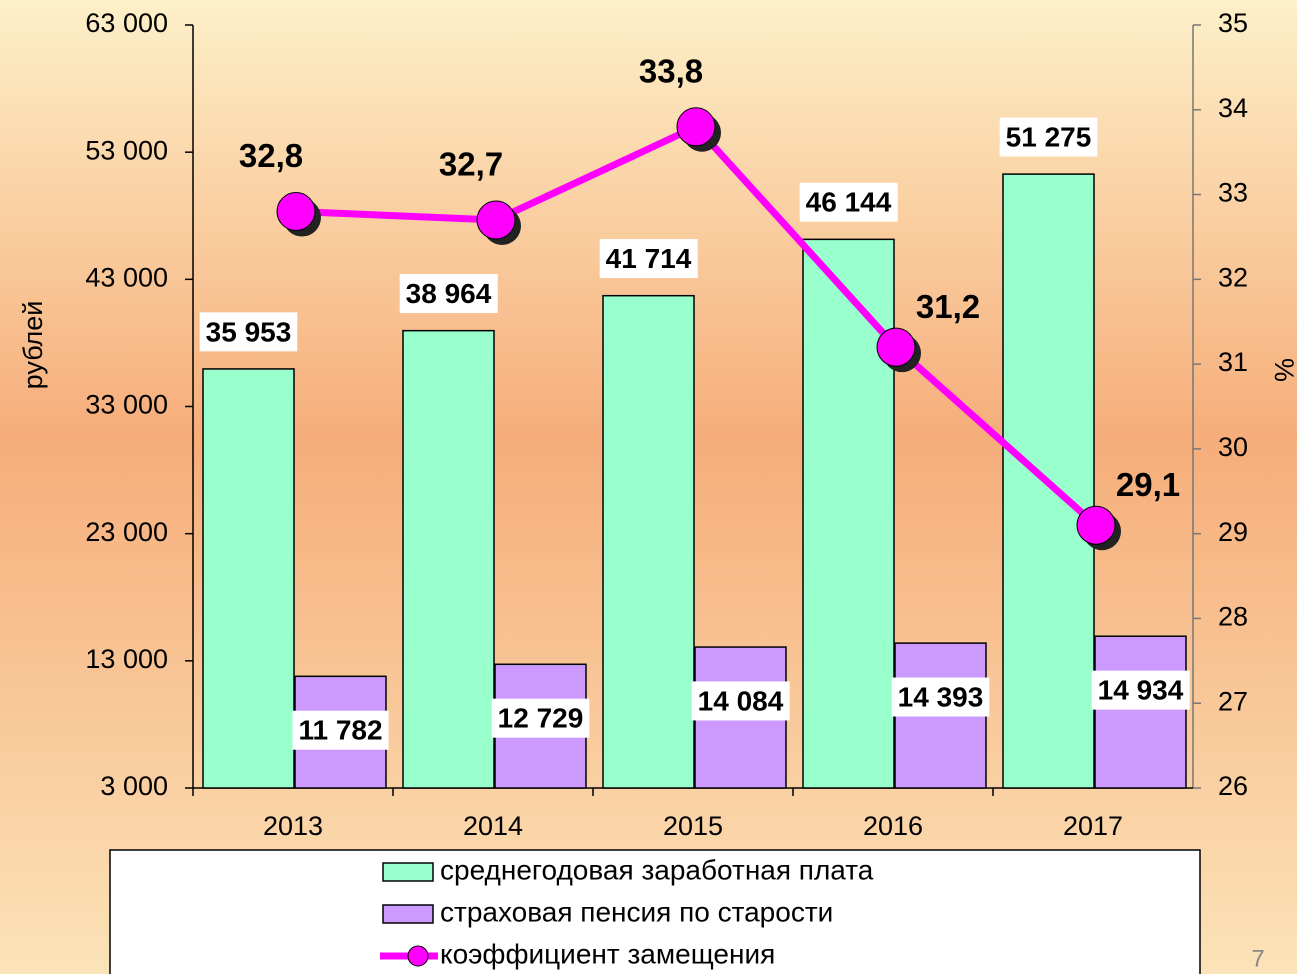 The height and width of the screenshot is (979, 1297). What do you see at coordinates (948, 306) in the screenshot?
I see `line-label: 31,2` at bounding box center [948, 306].